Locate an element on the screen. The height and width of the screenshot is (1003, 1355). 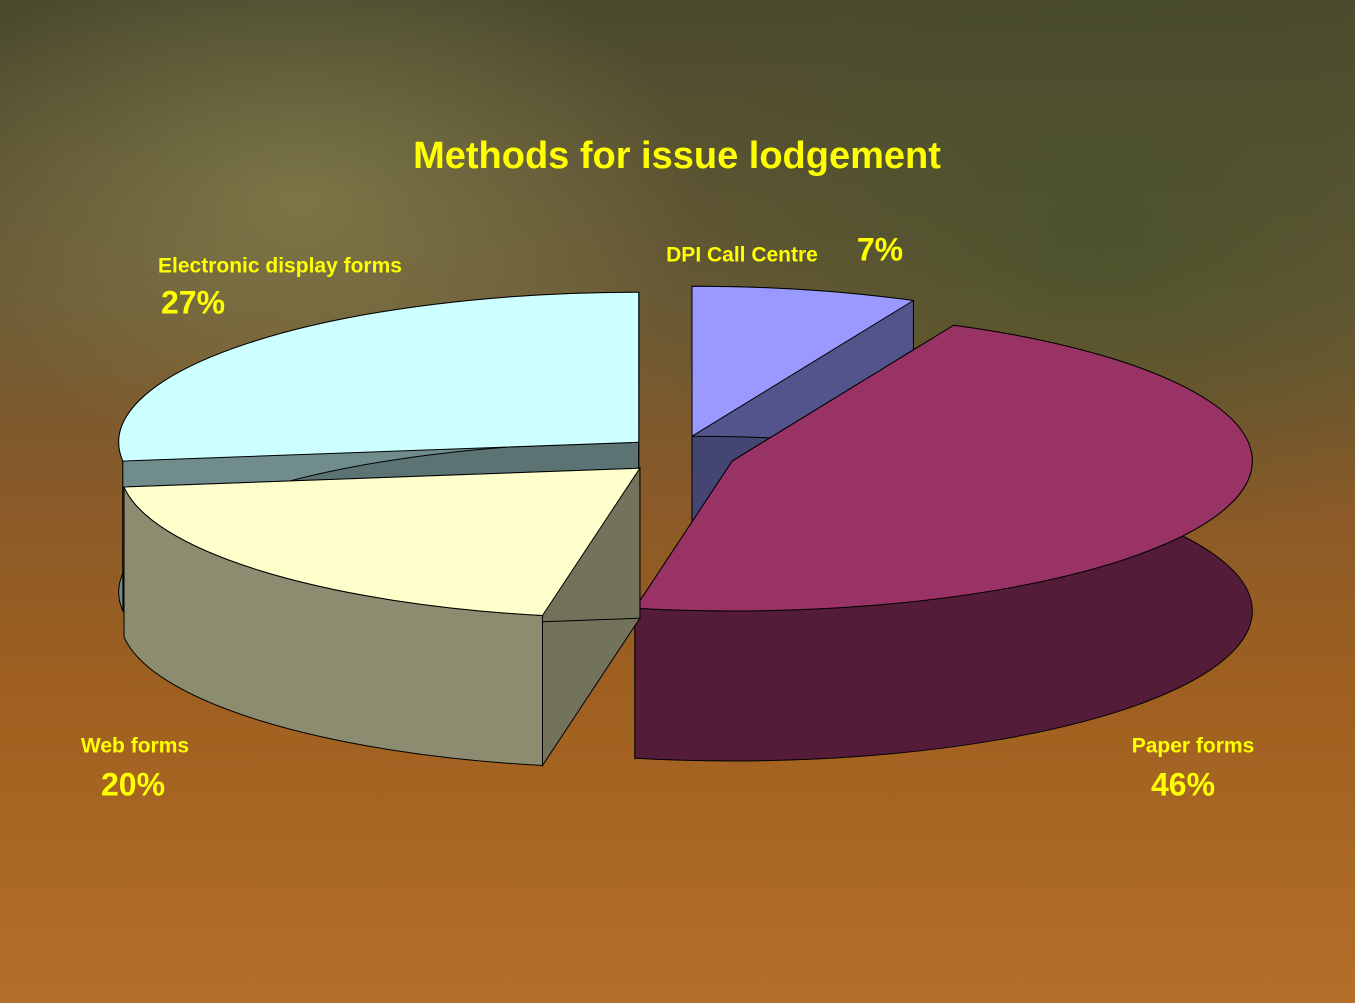
chart-title: Methods for issue lodgement is located at coordinates (677, 156).